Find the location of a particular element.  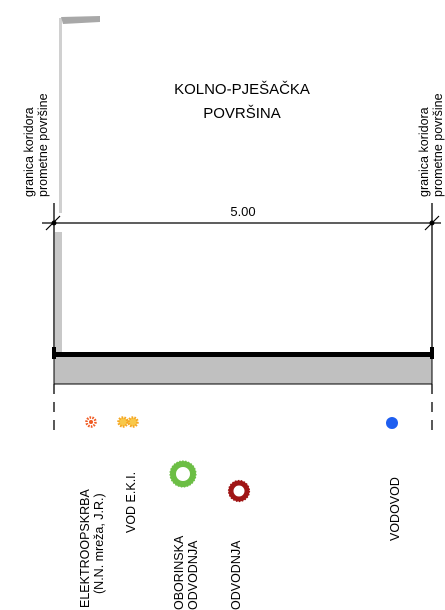

corridor-label-left-line2: prometne površine is located at coordinates (43, 145).